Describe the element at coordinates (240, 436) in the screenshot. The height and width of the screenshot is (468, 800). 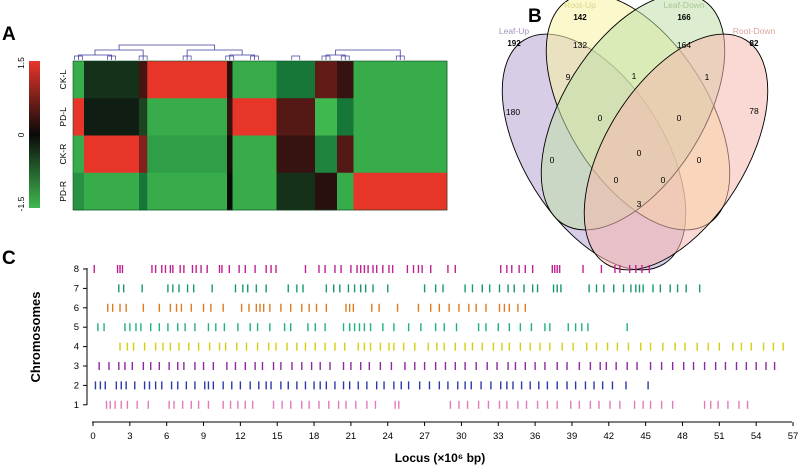
I see `x-tick-label: 12` at that location.